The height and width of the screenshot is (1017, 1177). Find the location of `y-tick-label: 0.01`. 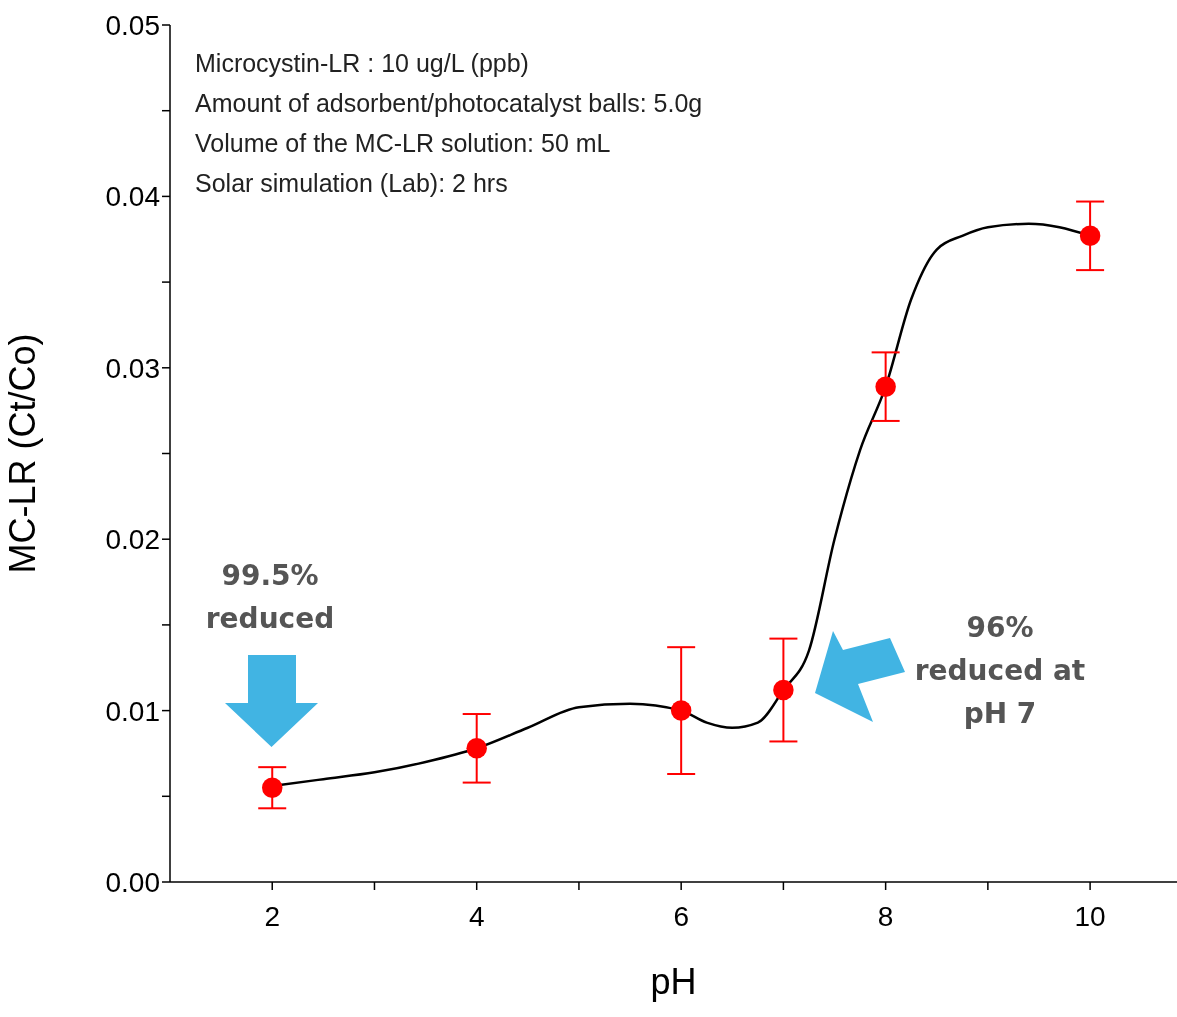

y-tick-label: 0.01 is located at coordinates (132, 711).